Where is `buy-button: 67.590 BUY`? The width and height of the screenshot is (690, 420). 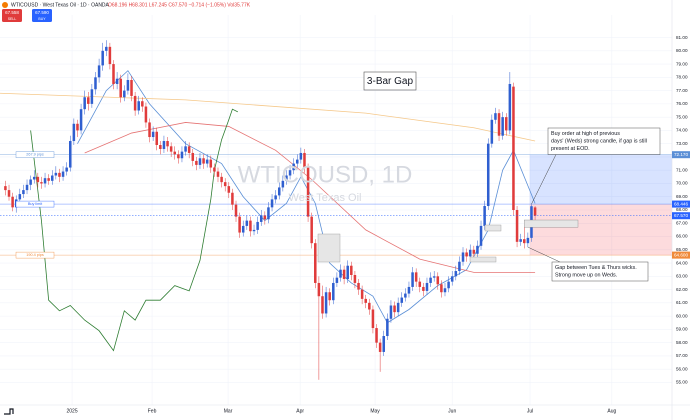 buy-button: 67.590 BUY is located at coordinates (42, 15).